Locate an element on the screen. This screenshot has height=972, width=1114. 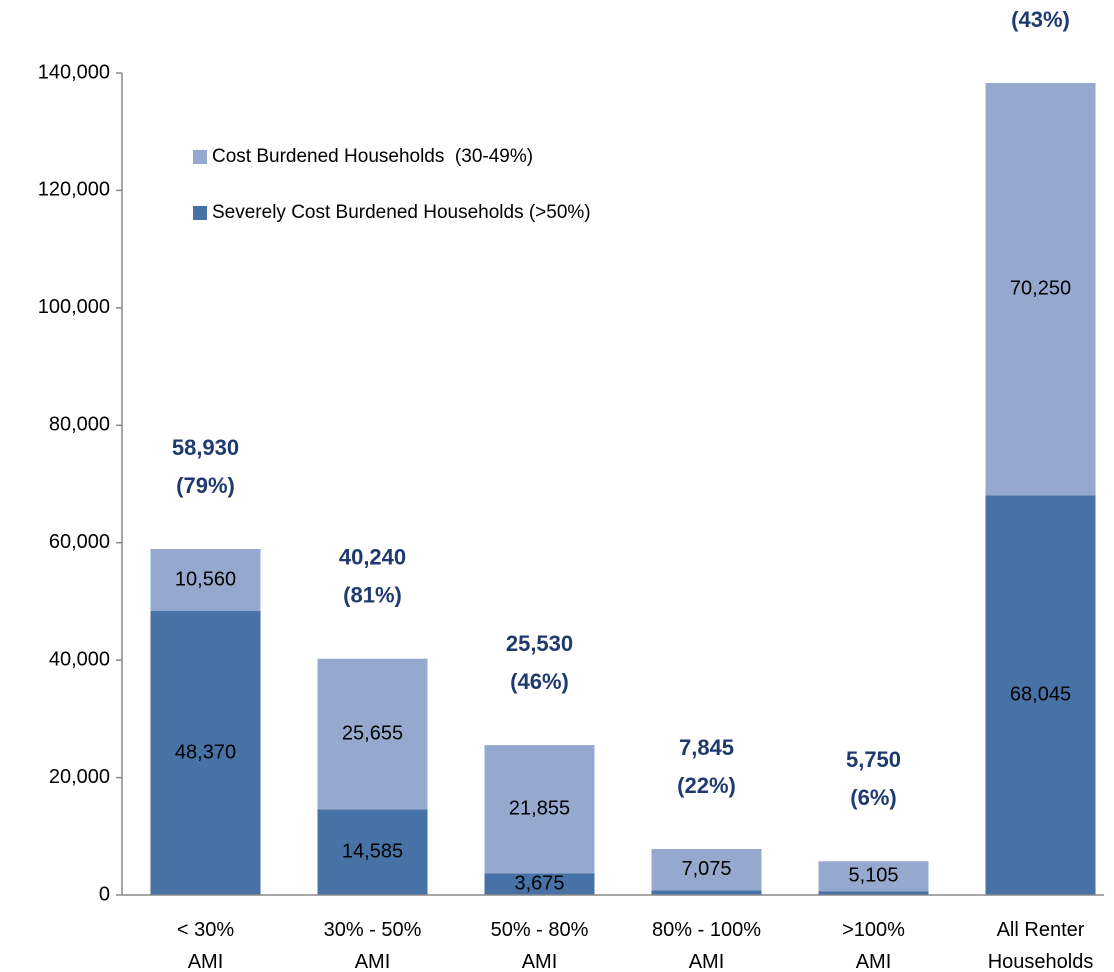
x-tick-label: All Renter Households is located at coordinates (1041, 945).